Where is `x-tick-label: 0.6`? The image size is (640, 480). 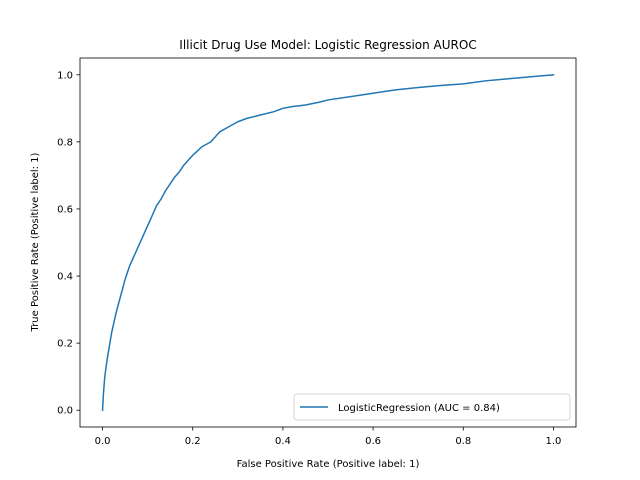 x-tick-label: 0.6 is located at coordinates (373, 441).